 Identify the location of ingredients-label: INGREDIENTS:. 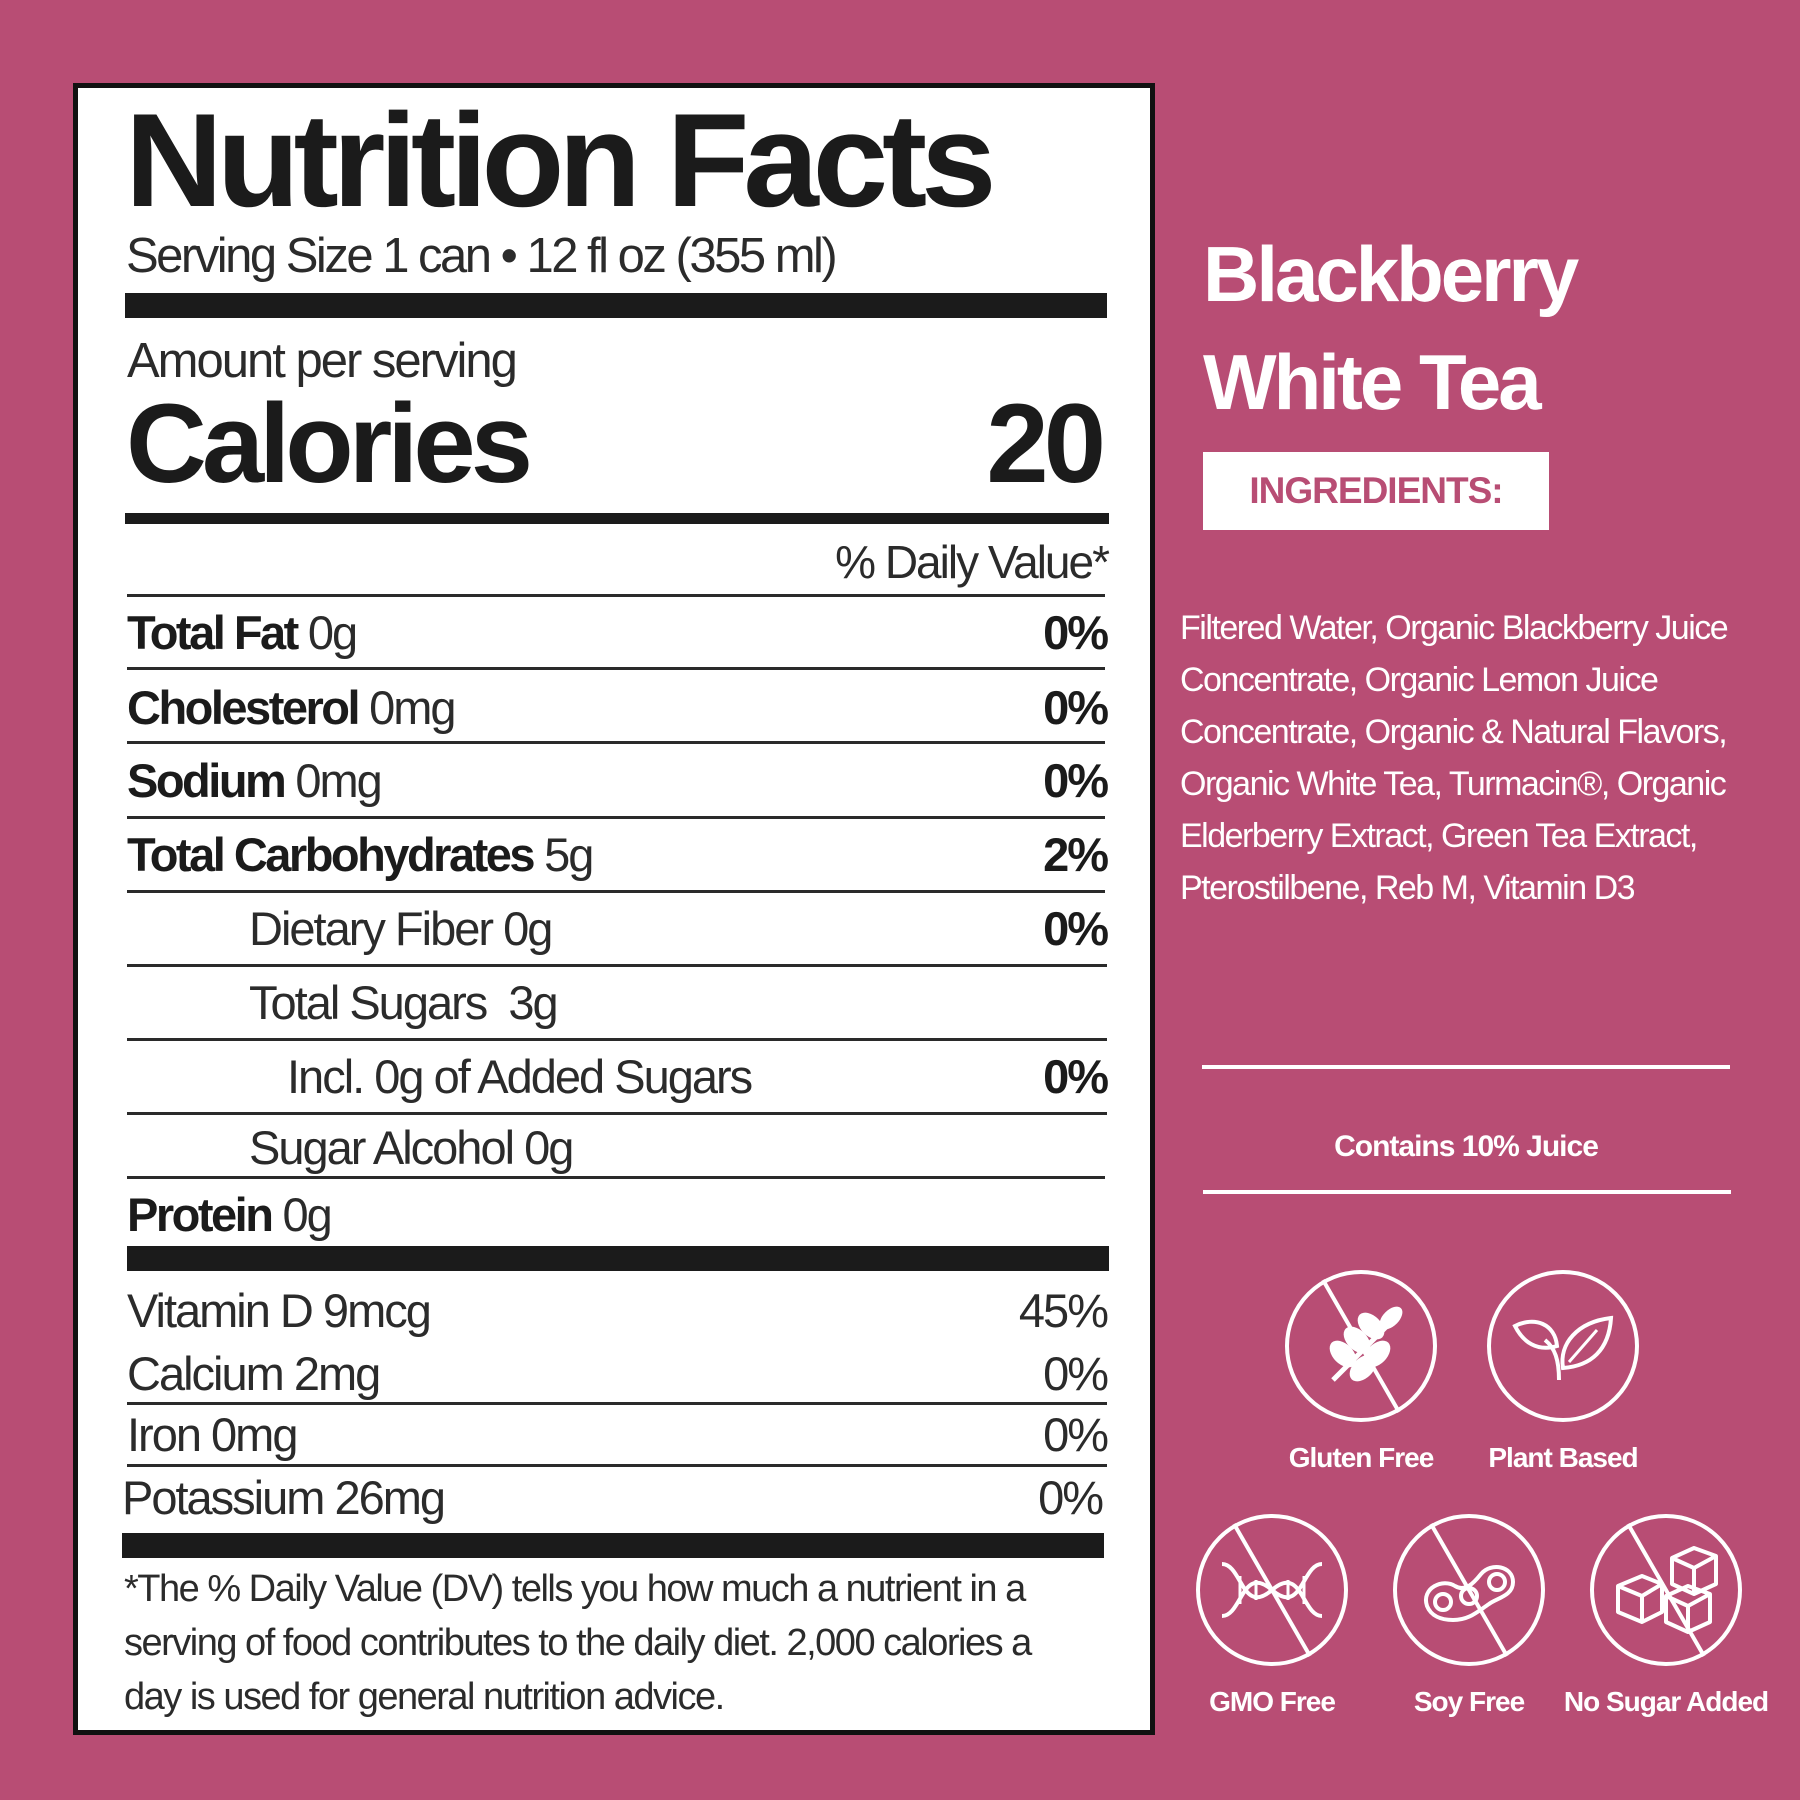
(1376, 491).